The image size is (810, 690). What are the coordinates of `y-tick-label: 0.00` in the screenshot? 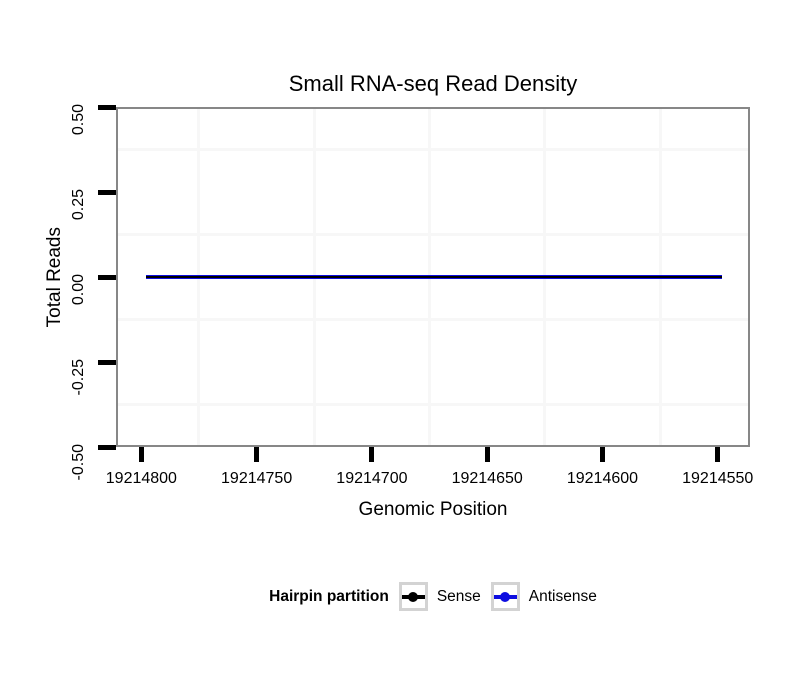 It's located at (78, 290).